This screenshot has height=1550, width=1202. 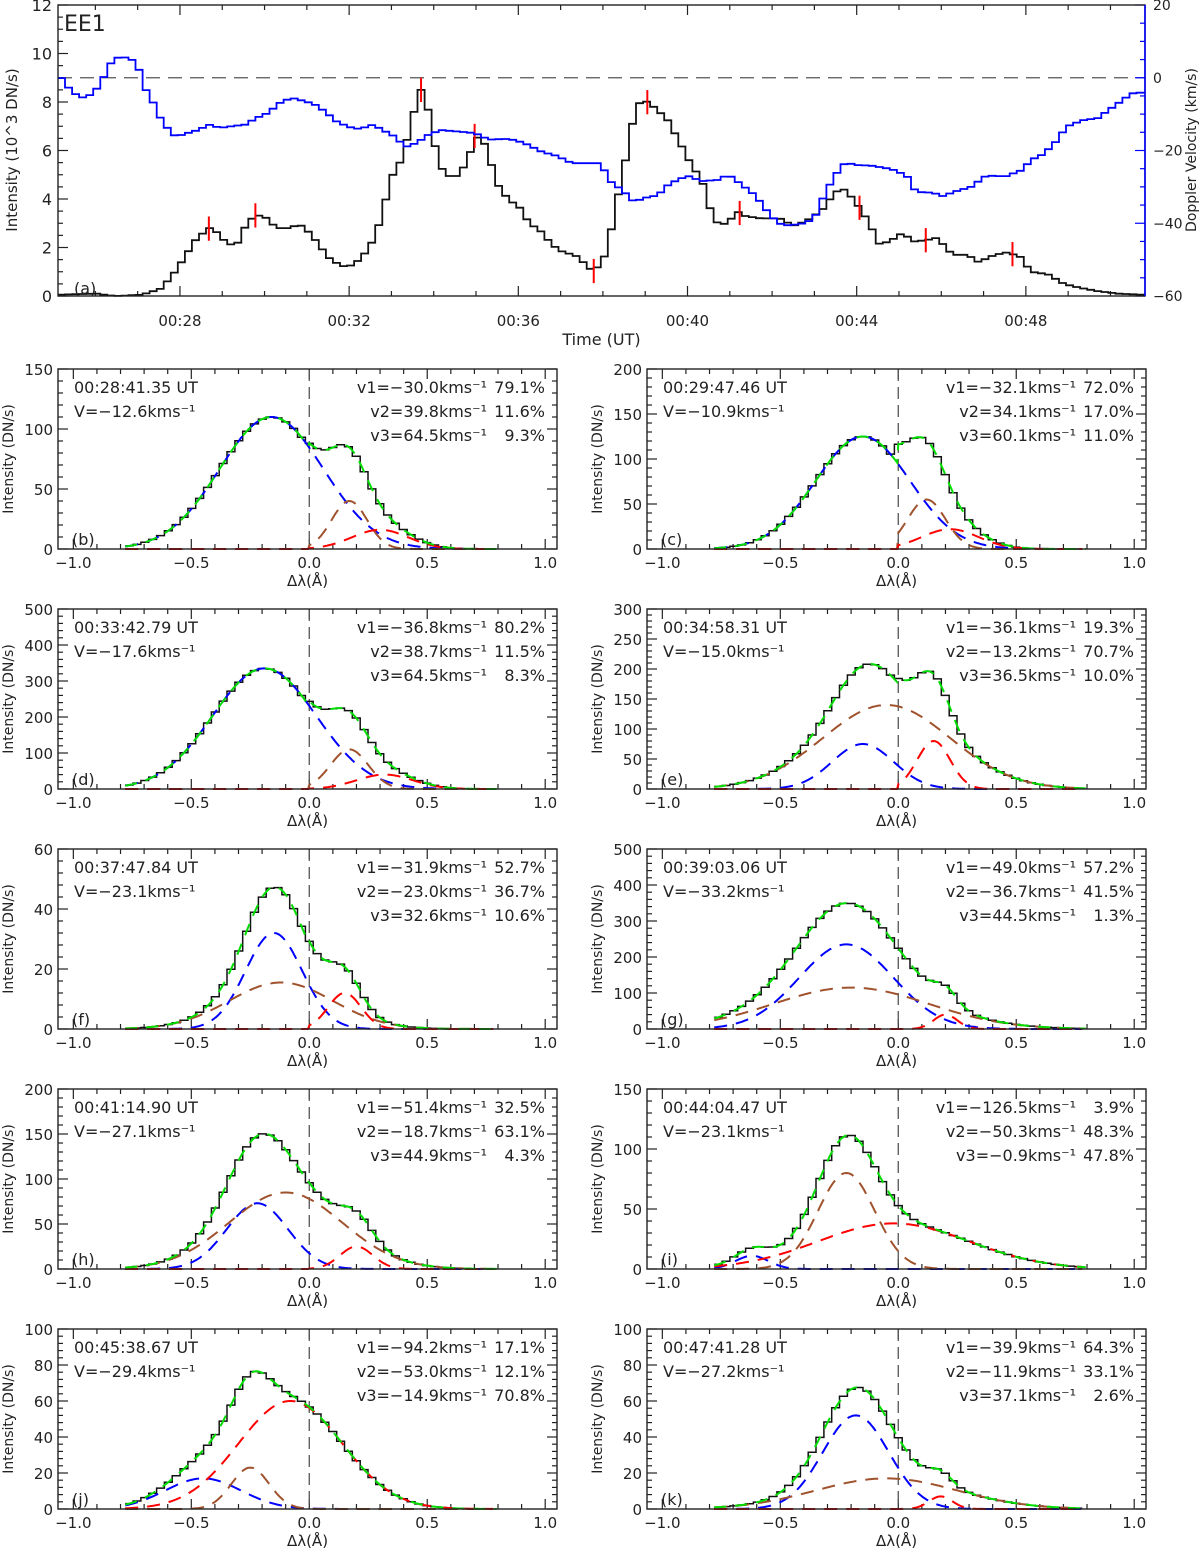 I want to click on component-velocity-2: v2=−13.2kms⁻¹, so click(x=1011, y=651).